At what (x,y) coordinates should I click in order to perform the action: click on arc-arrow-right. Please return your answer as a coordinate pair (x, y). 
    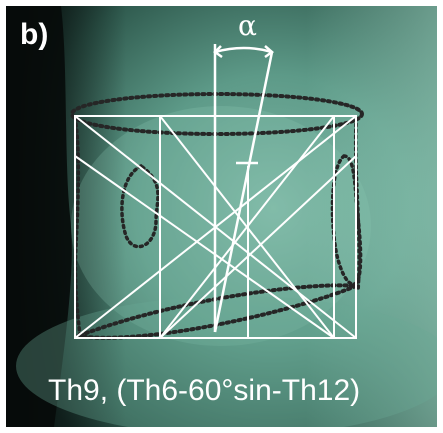
    Looking at the image, I should click on (269, 52).